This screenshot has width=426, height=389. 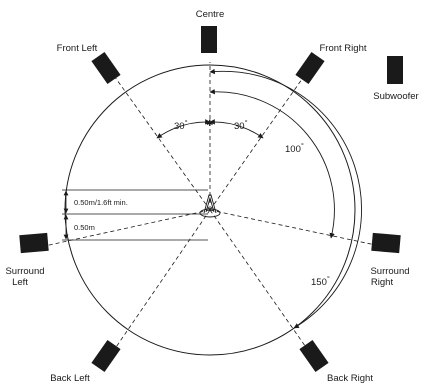 What do you see at coordinates (34, 243) in the screenshot?
I see `surround-left-speaker-icon` at bounding box center [34, 243].